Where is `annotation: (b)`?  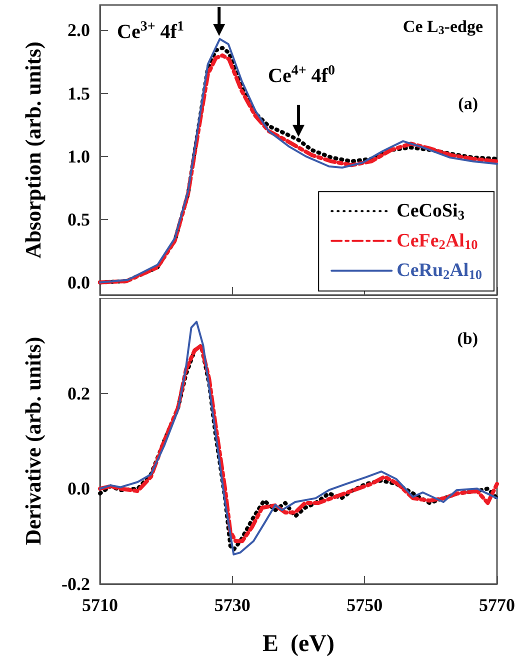
annotation: (b) is located at coordinates (467, 338).